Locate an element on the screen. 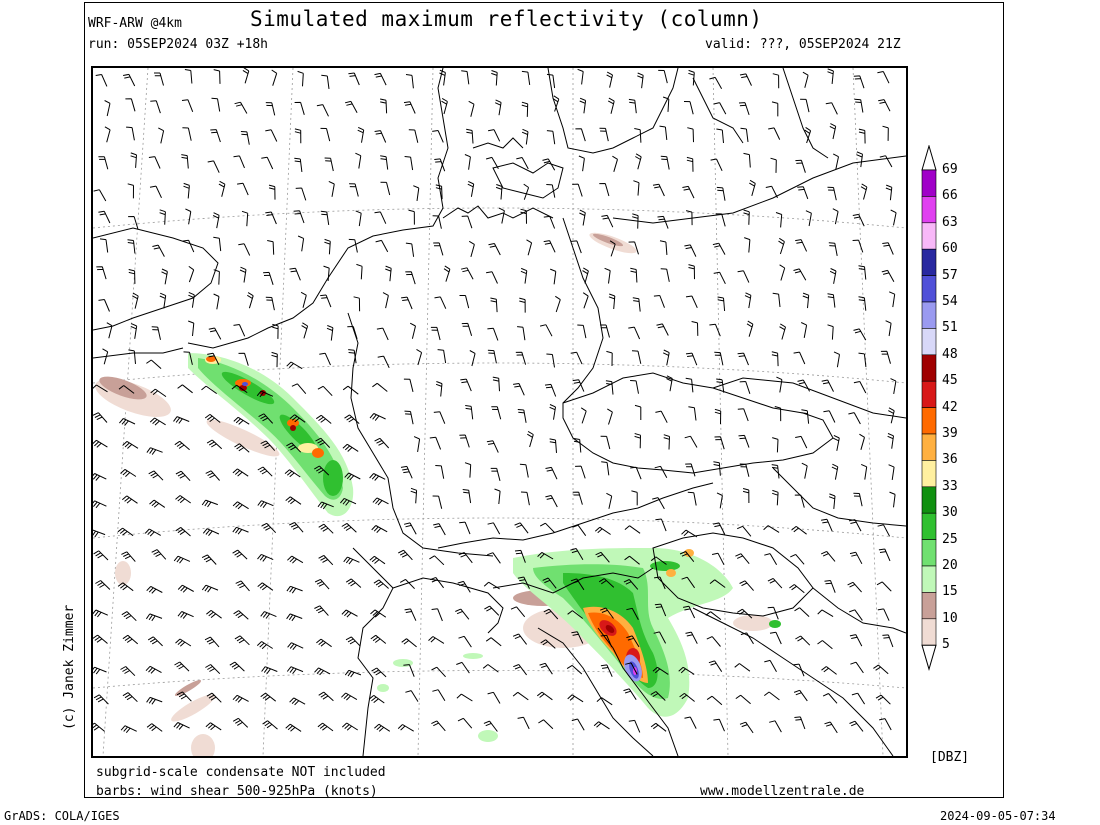 This screenshot has width=1100, height=825. colorbar-tick-label: 54 is located at coordinates (950, 301).